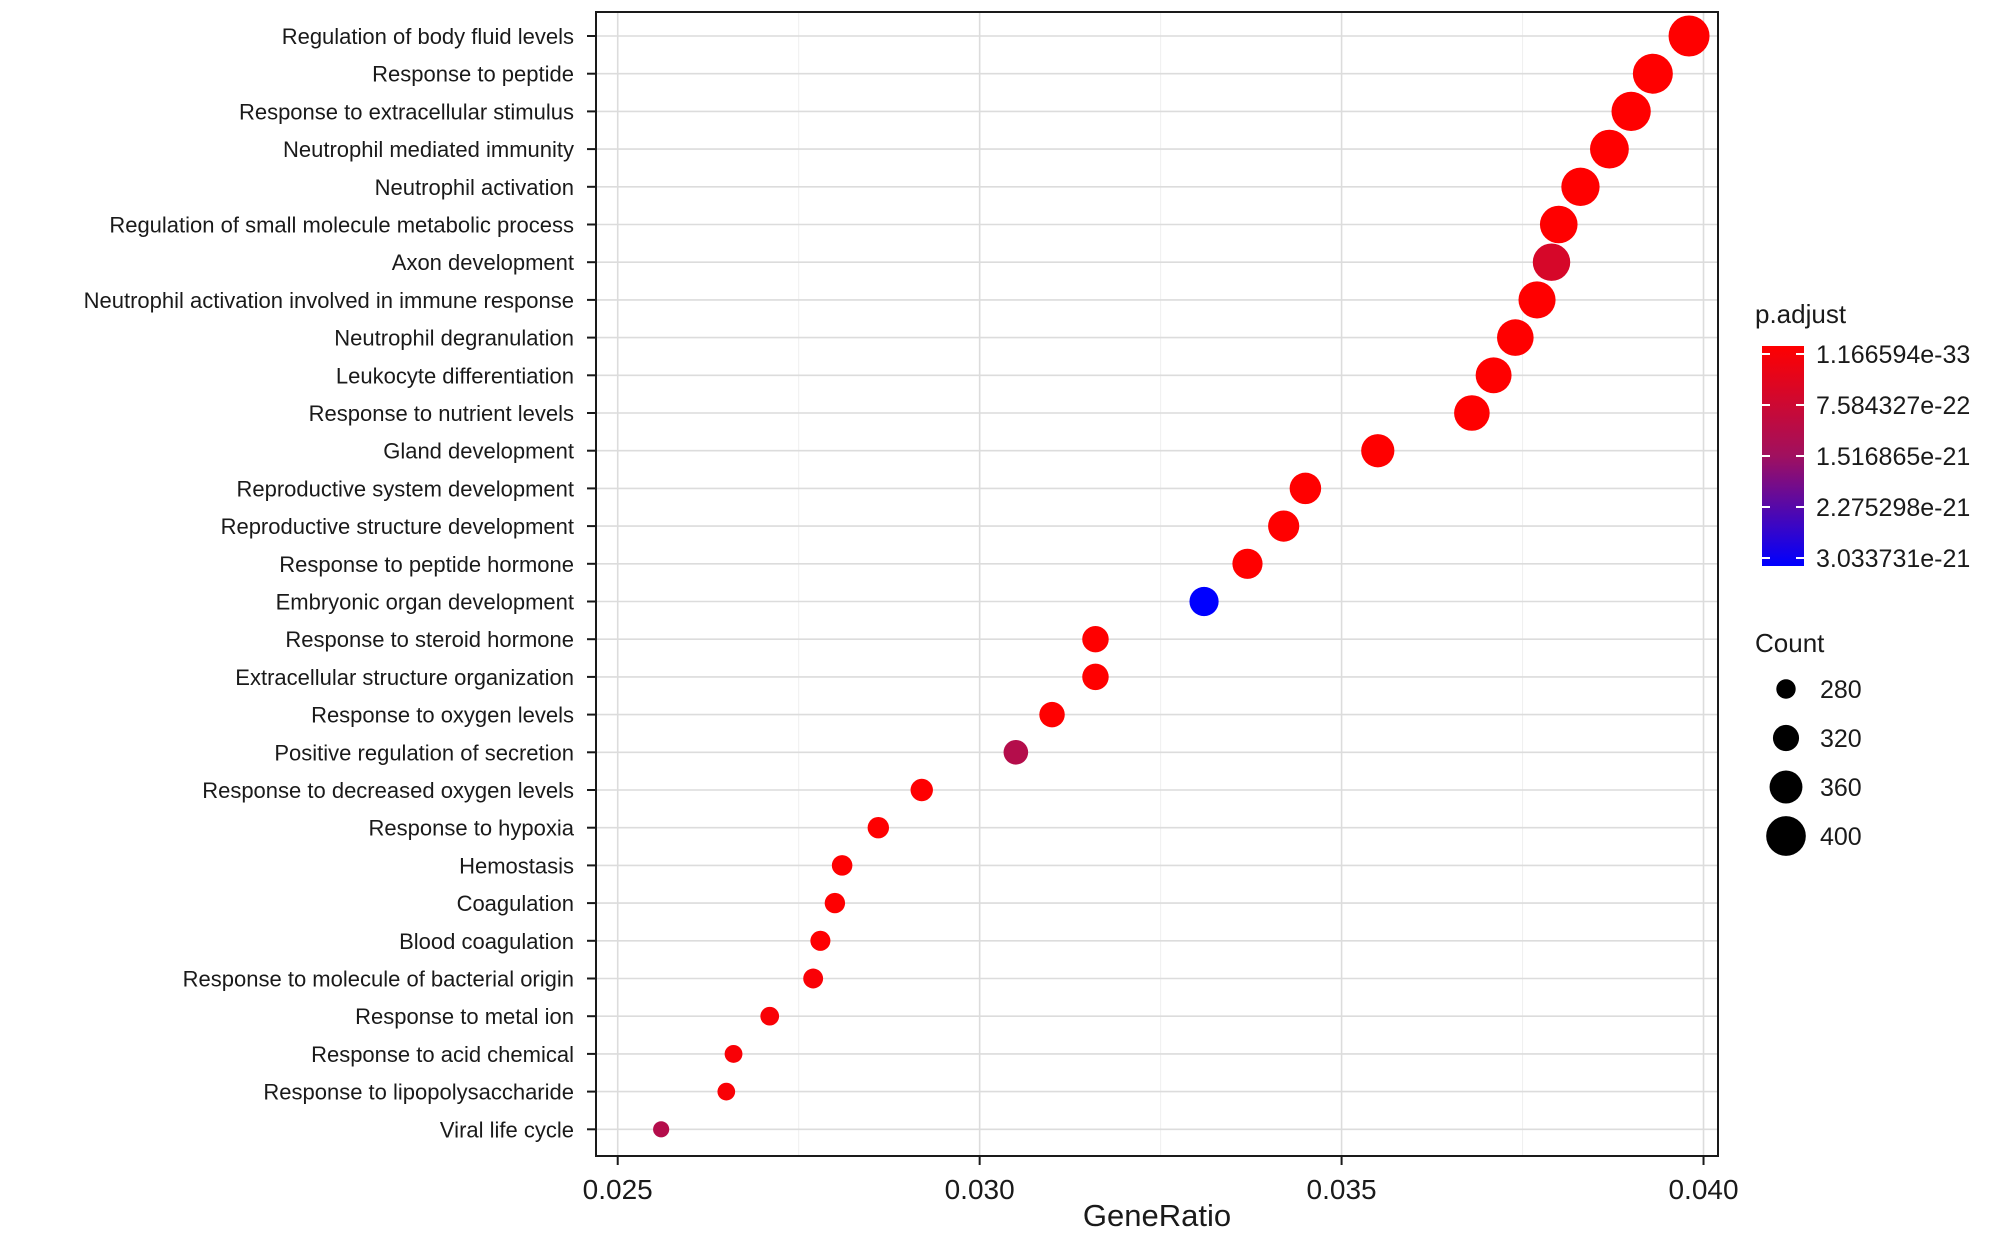 The height and width of the screenshot is (1234, 2008). Describe the element at coordinates (1893, 406) in the screenshot. I see `p-adjust-legend-label: 7.584327e-22` at that location.